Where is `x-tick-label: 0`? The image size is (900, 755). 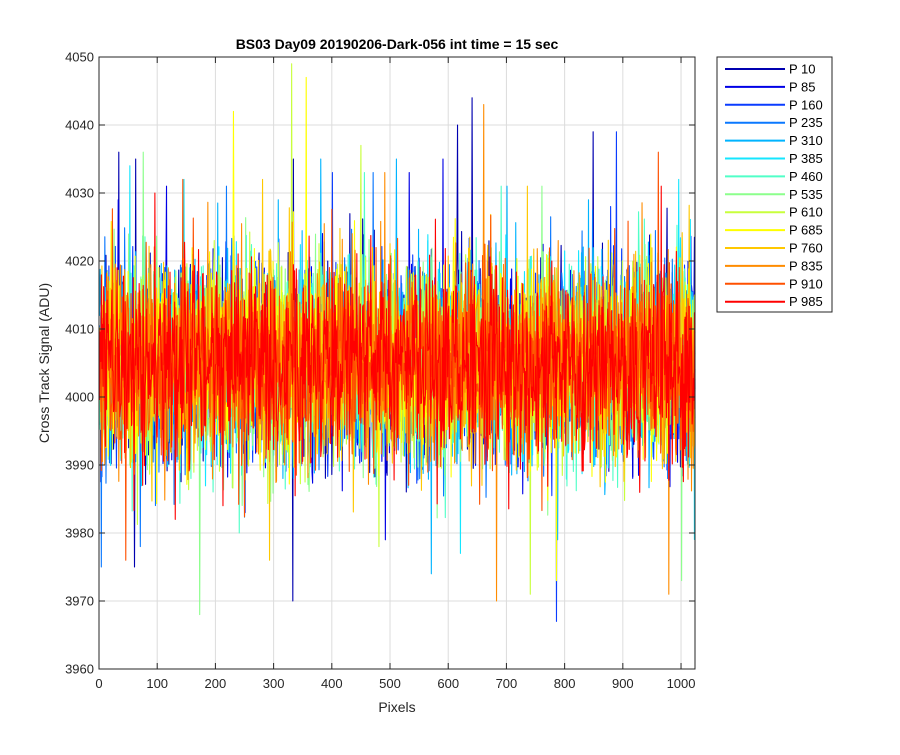 x-tick-label: 0 is located at coordinates (98, 683).